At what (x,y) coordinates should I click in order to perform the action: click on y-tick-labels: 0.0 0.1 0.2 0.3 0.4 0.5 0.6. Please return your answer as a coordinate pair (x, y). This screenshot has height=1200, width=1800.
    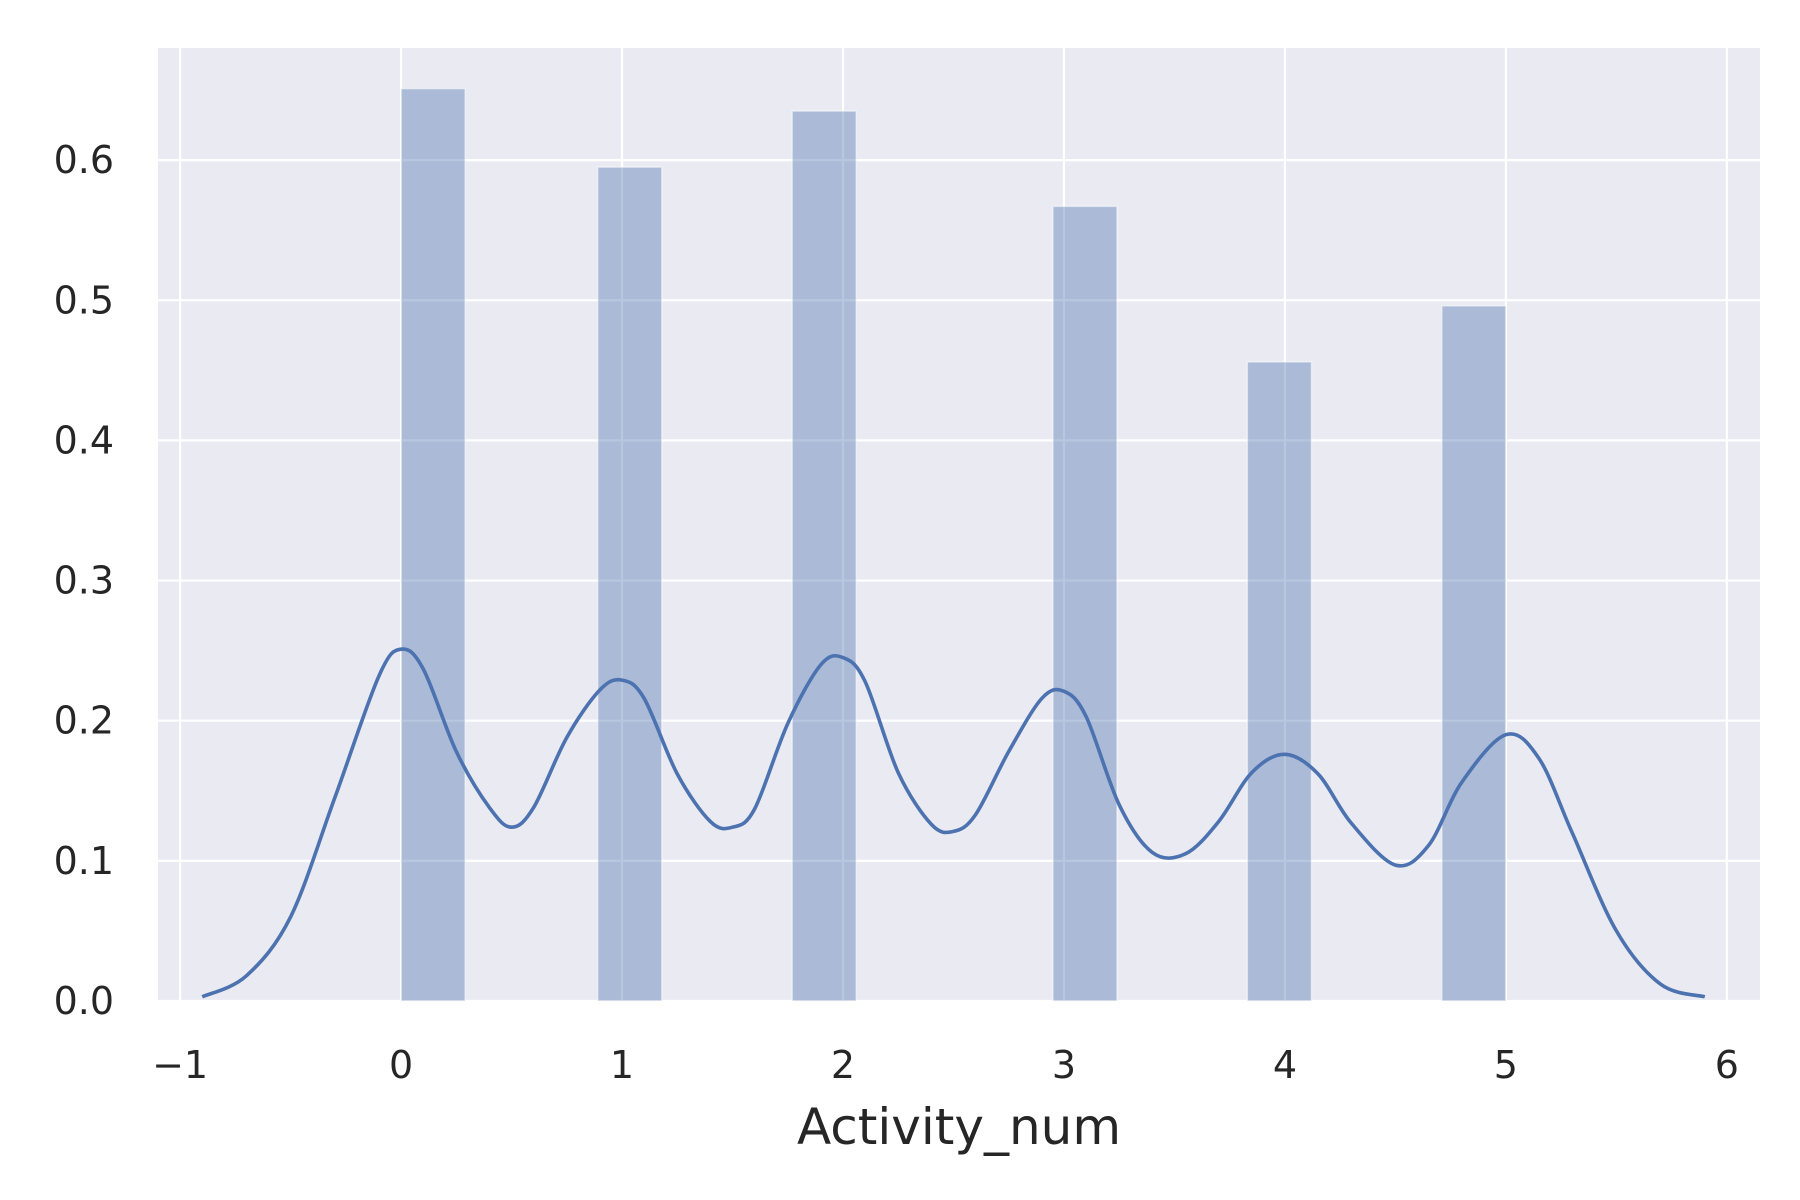
    Looking at the image, I should click on (84, 580).